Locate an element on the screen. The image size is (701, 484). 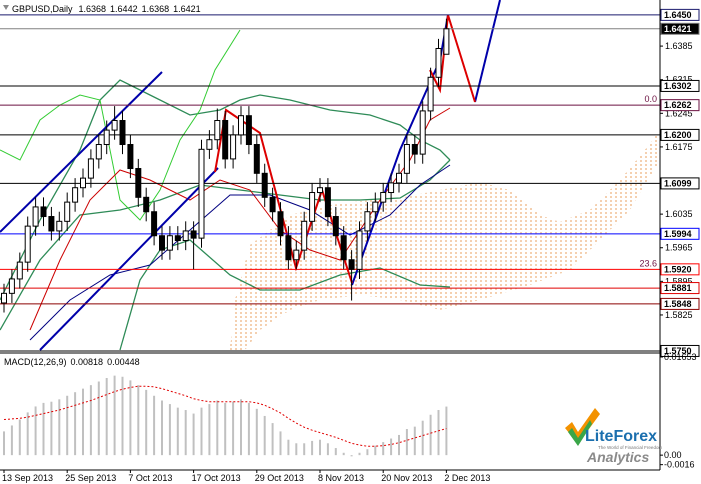
y-tick-label: 1.6175 is located at coordinates (679, 147).